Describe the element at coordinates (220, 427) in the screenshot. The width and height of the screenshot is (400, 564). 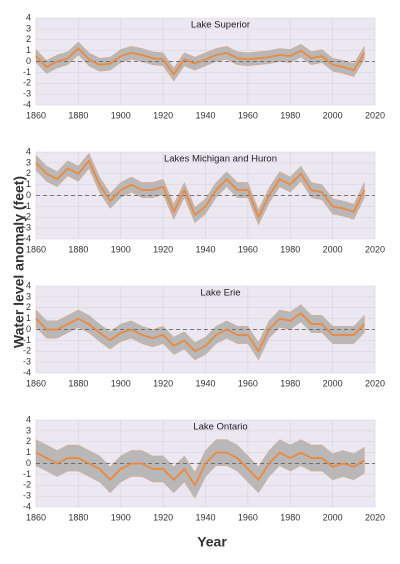
I see `panel-title: Lake Ontario` at that location.